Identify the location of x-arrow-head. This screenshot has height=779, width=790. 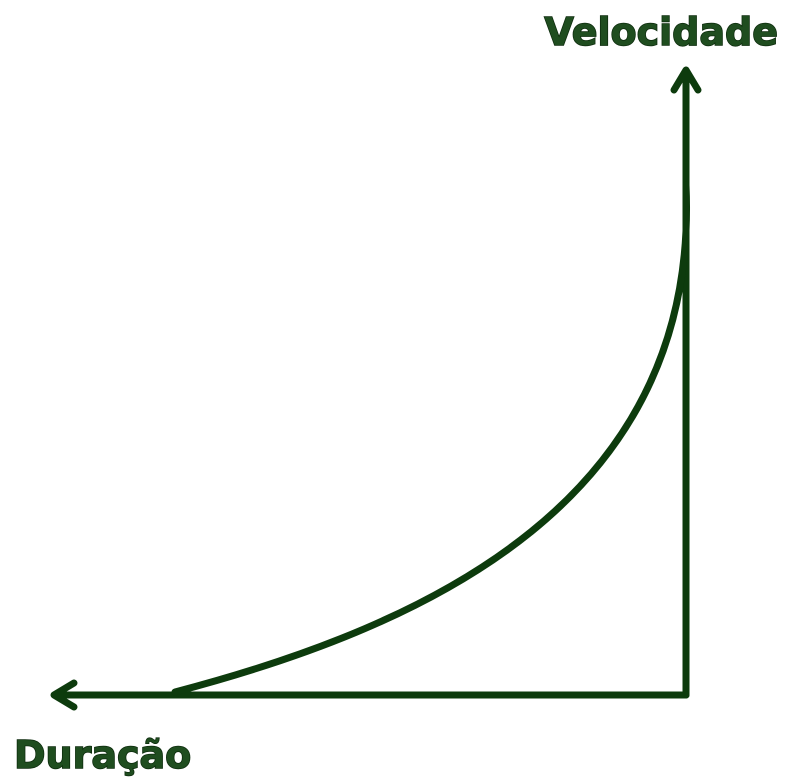
(64, 695).